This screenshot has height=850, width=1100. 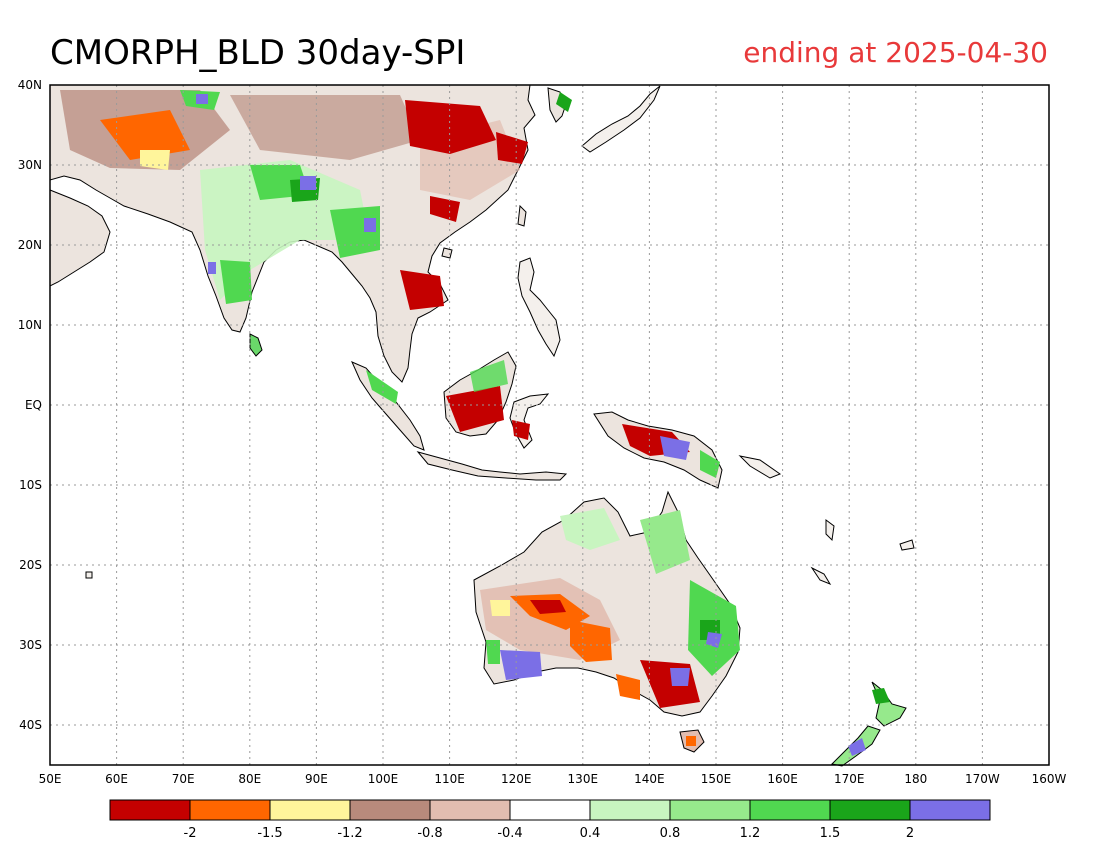 What do you see at coordinates (30, 645) in the screenshot?
I see `y-tick-label: 30S` at bounding box center [30, 645].